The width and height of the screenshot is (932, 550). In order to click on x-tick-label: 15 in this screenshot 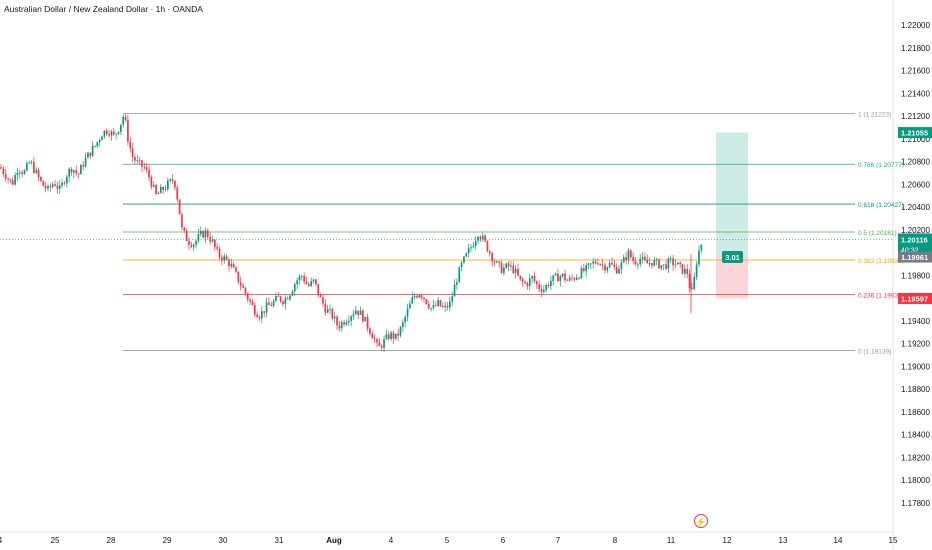, I will do `click(893, 540)`.